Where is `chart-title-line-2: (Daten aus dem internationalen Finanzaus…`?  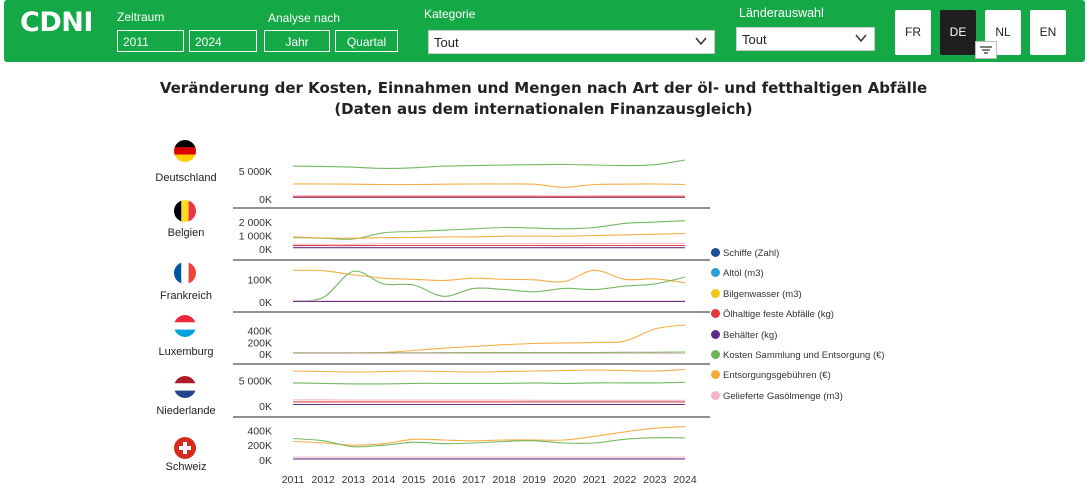
chart-title-line-2: (Daten aus dem internationalen Finanzaus… is located at coordinates (543, 109).